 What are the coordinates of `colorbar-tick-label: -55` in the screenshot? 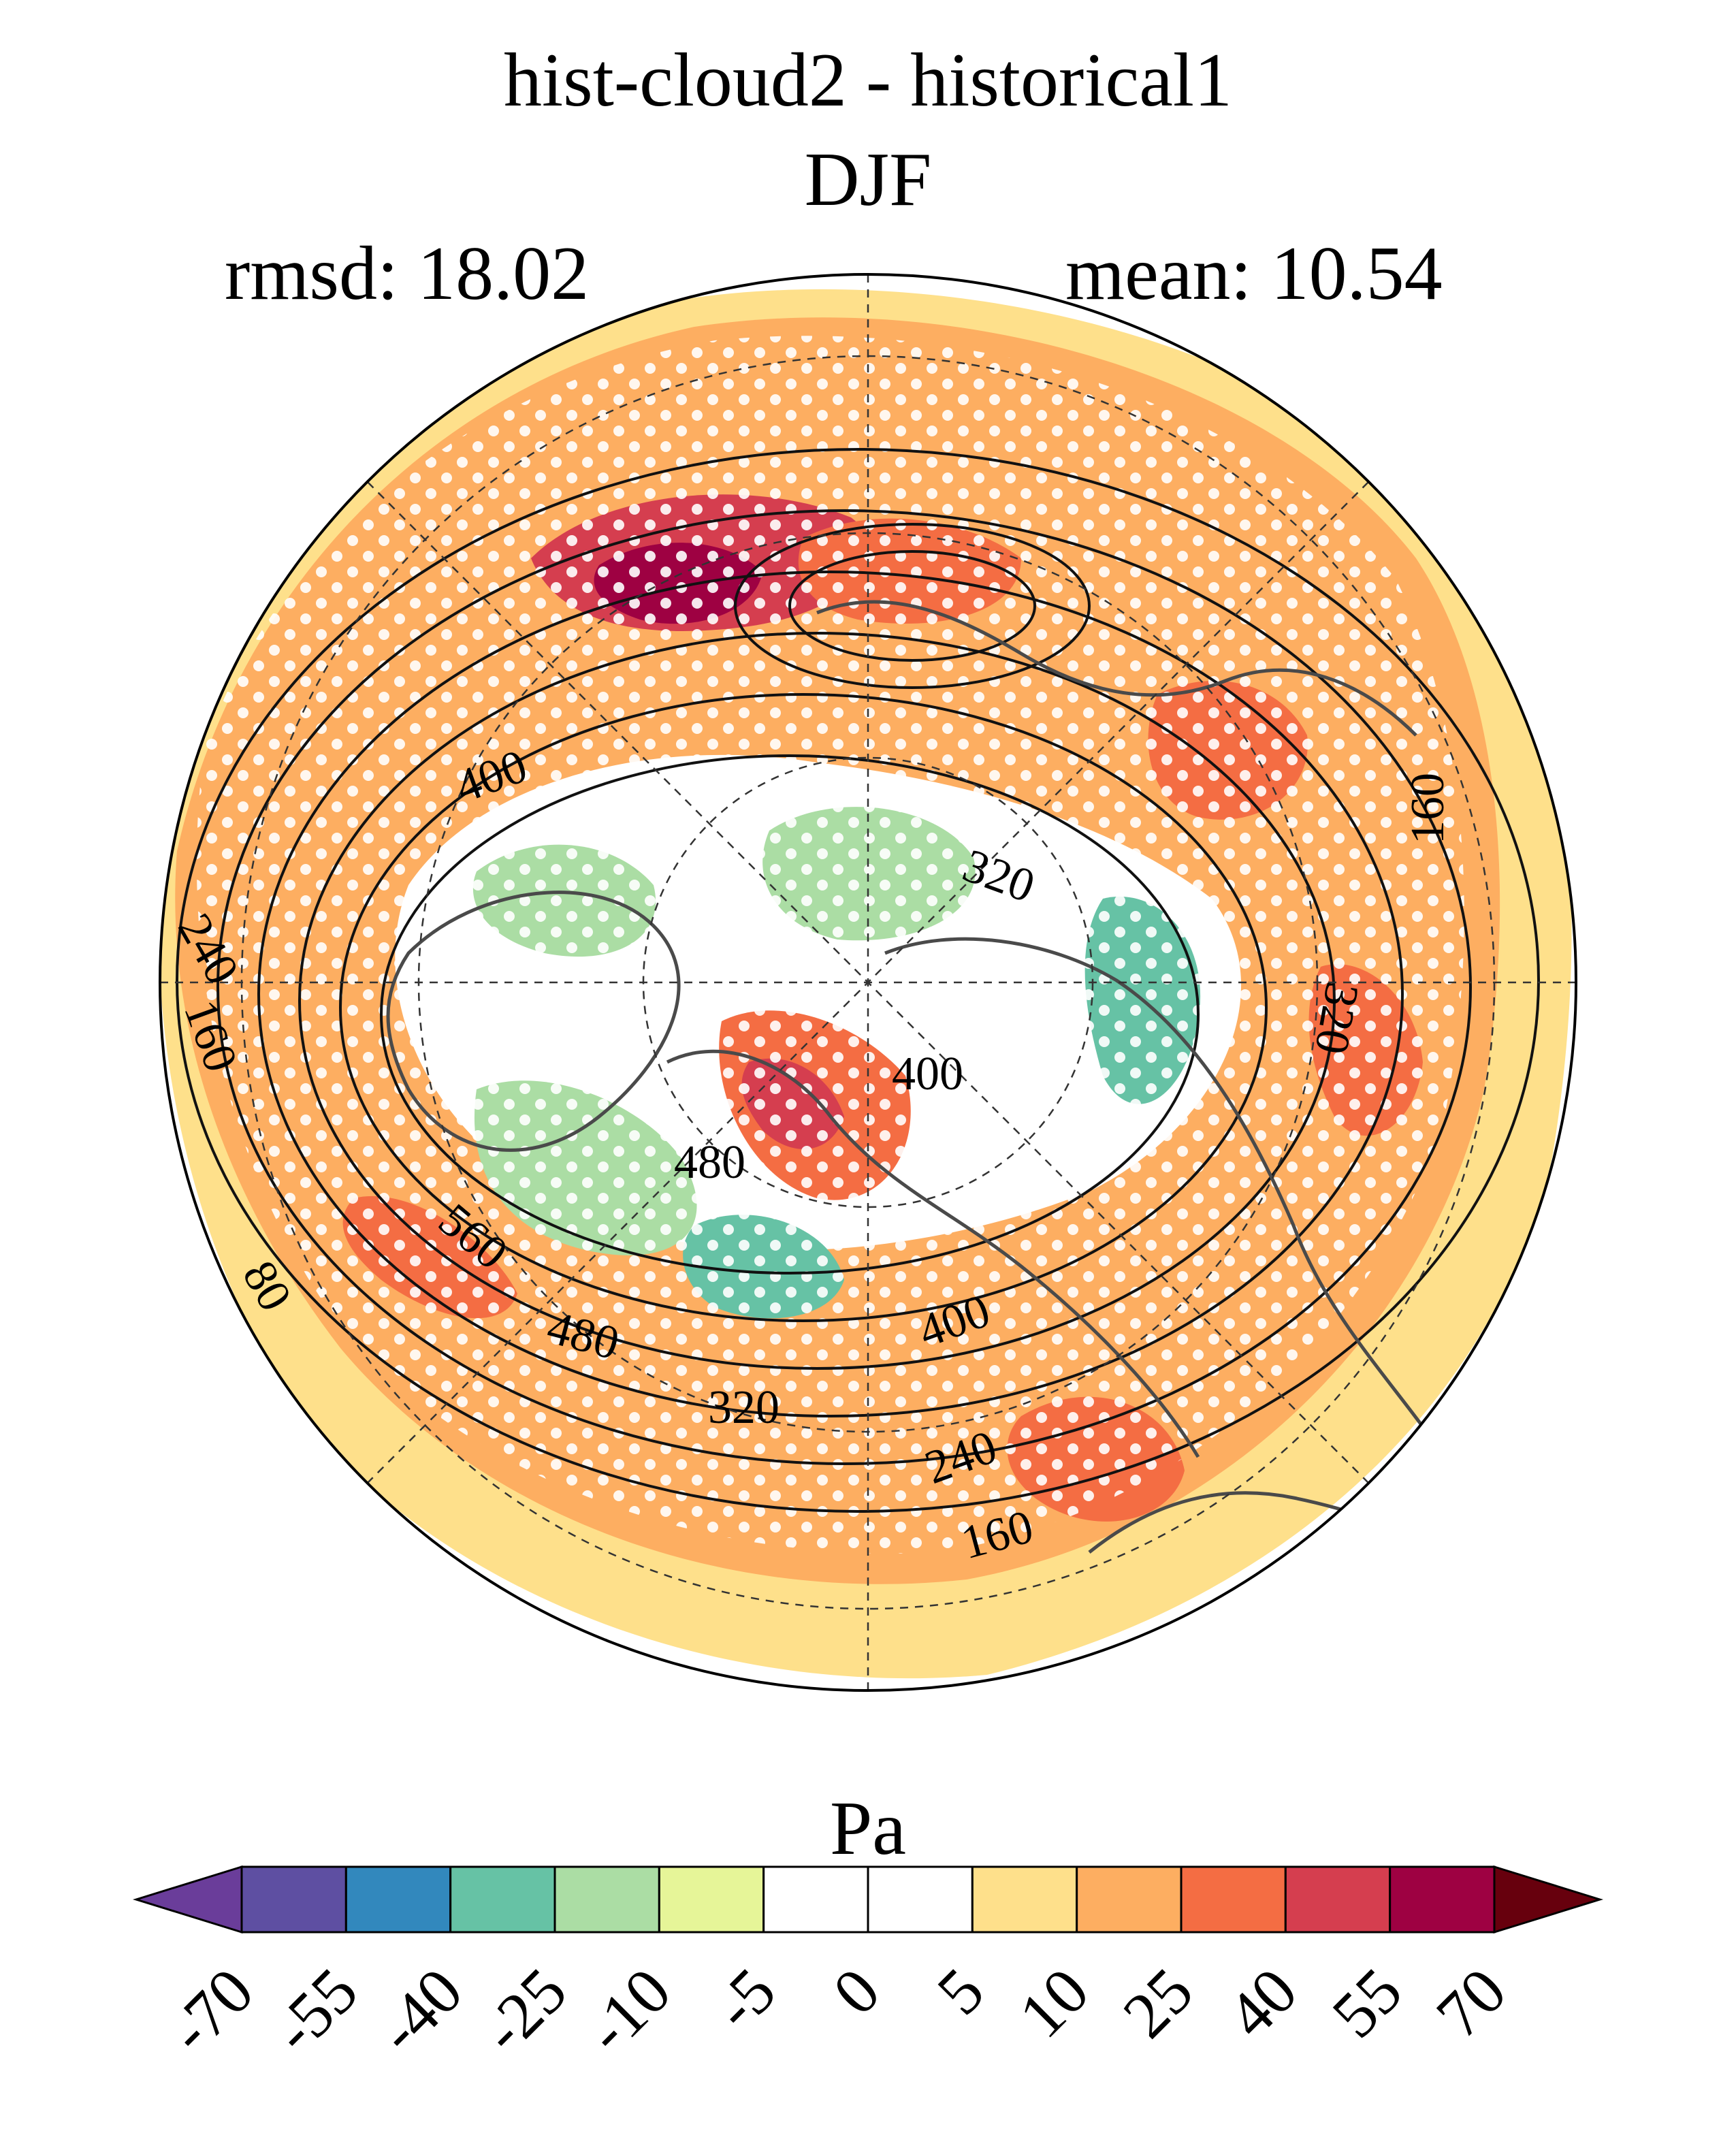 It's located at (315, 2010).